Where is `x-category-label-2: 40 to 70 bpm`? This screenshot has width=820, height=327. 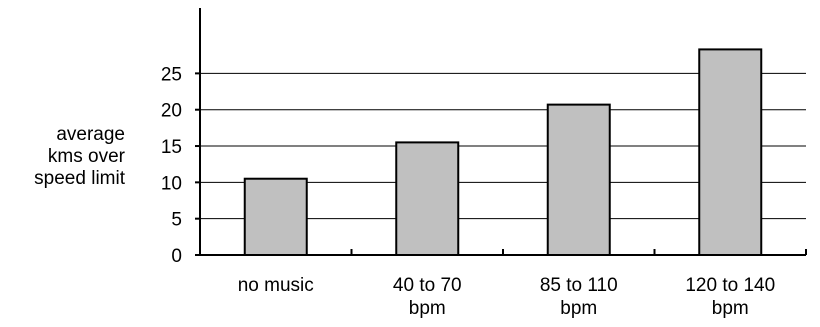 x-category-label-2: 40 to 70 bpm is located at coordinates (427, 297).